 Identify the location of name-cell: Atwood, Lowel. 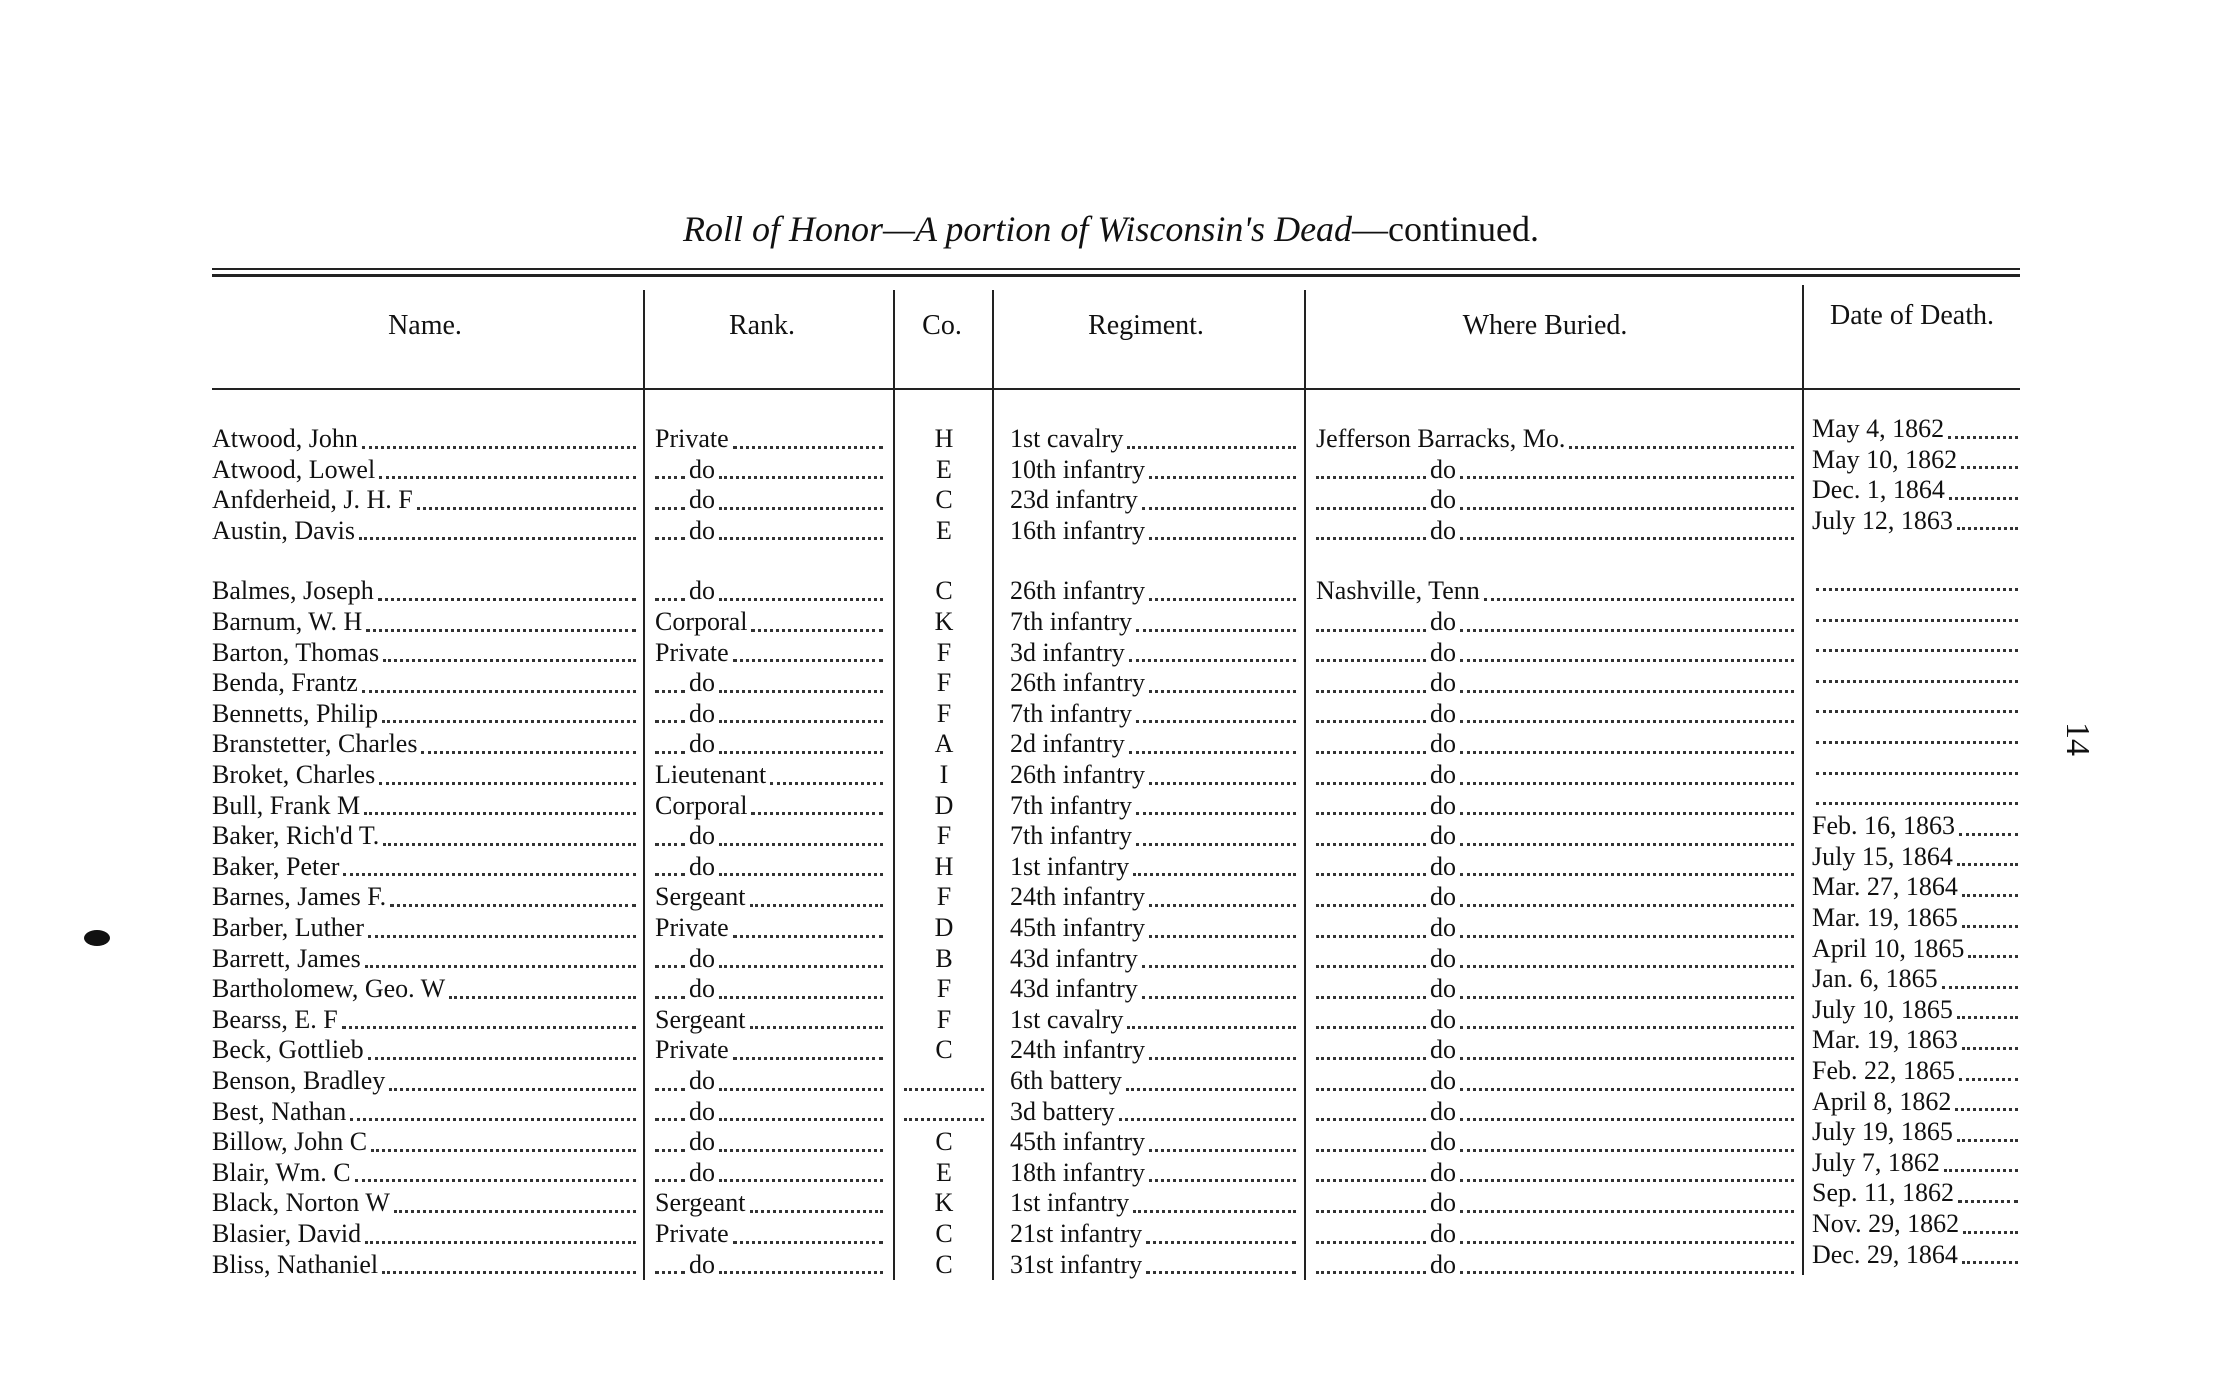
(426, 470).